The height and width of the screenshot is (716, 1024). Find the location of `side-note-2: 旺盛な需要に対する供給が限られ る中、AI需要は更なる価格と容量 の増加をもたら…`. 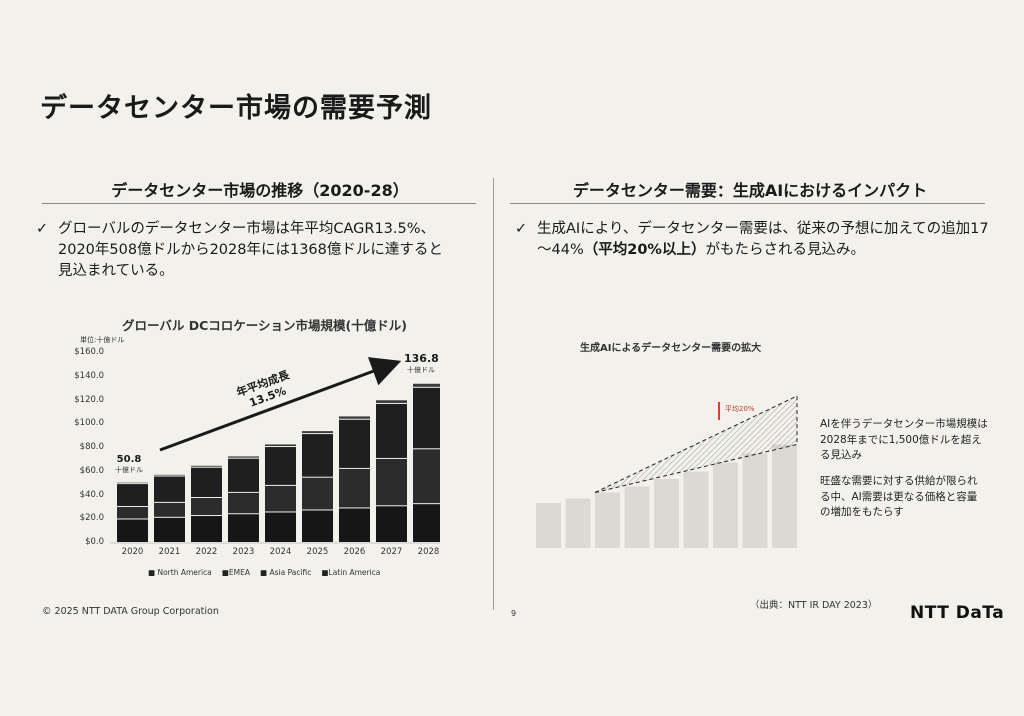

side-note-2: 旺盛な需要に対する供給が限られ る中、AI需要は更なる価格と容量 の増加をもたら… is located at coordinates (910, 497).